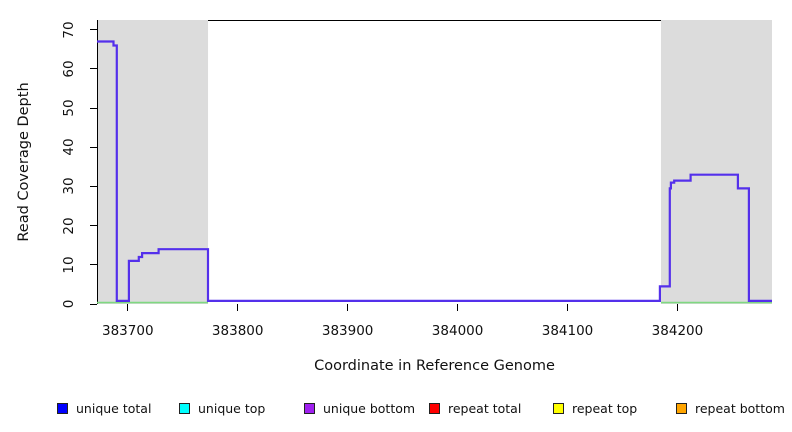  I want to click on y-tick-label: 20, so click(69, 226).